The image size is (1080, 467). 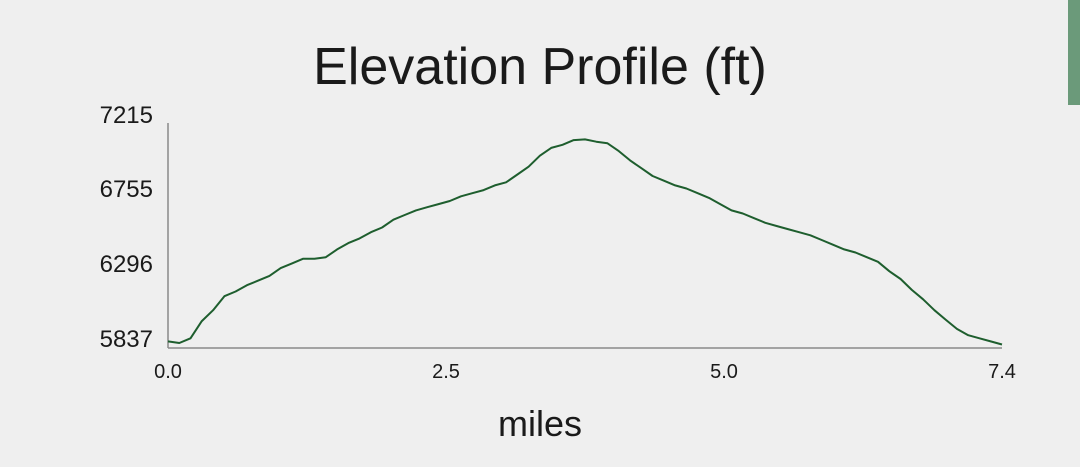 I want to click on accent-bar, so click(x=1074, y=52).